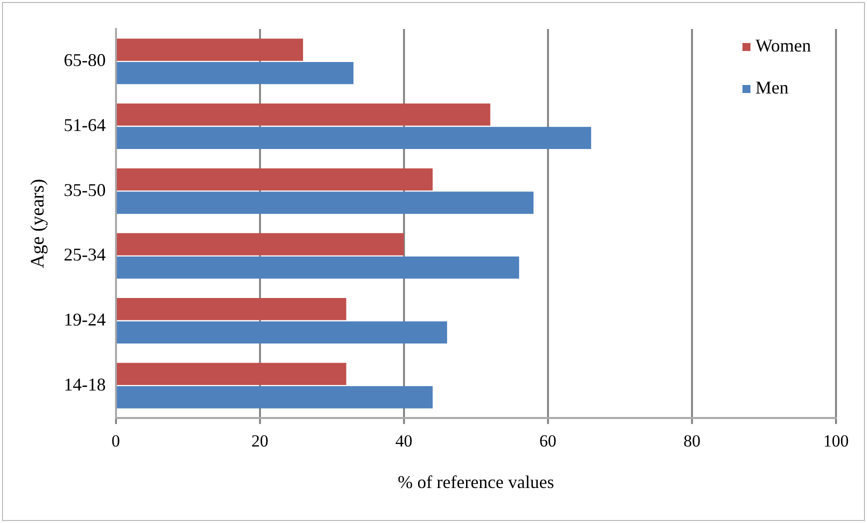 This screenshot has width=867, height=523. What do you see at coordinates (85, 319) in the screenshot?
I see `y-tick-label: 19-24` at bounding box center [85, 319].